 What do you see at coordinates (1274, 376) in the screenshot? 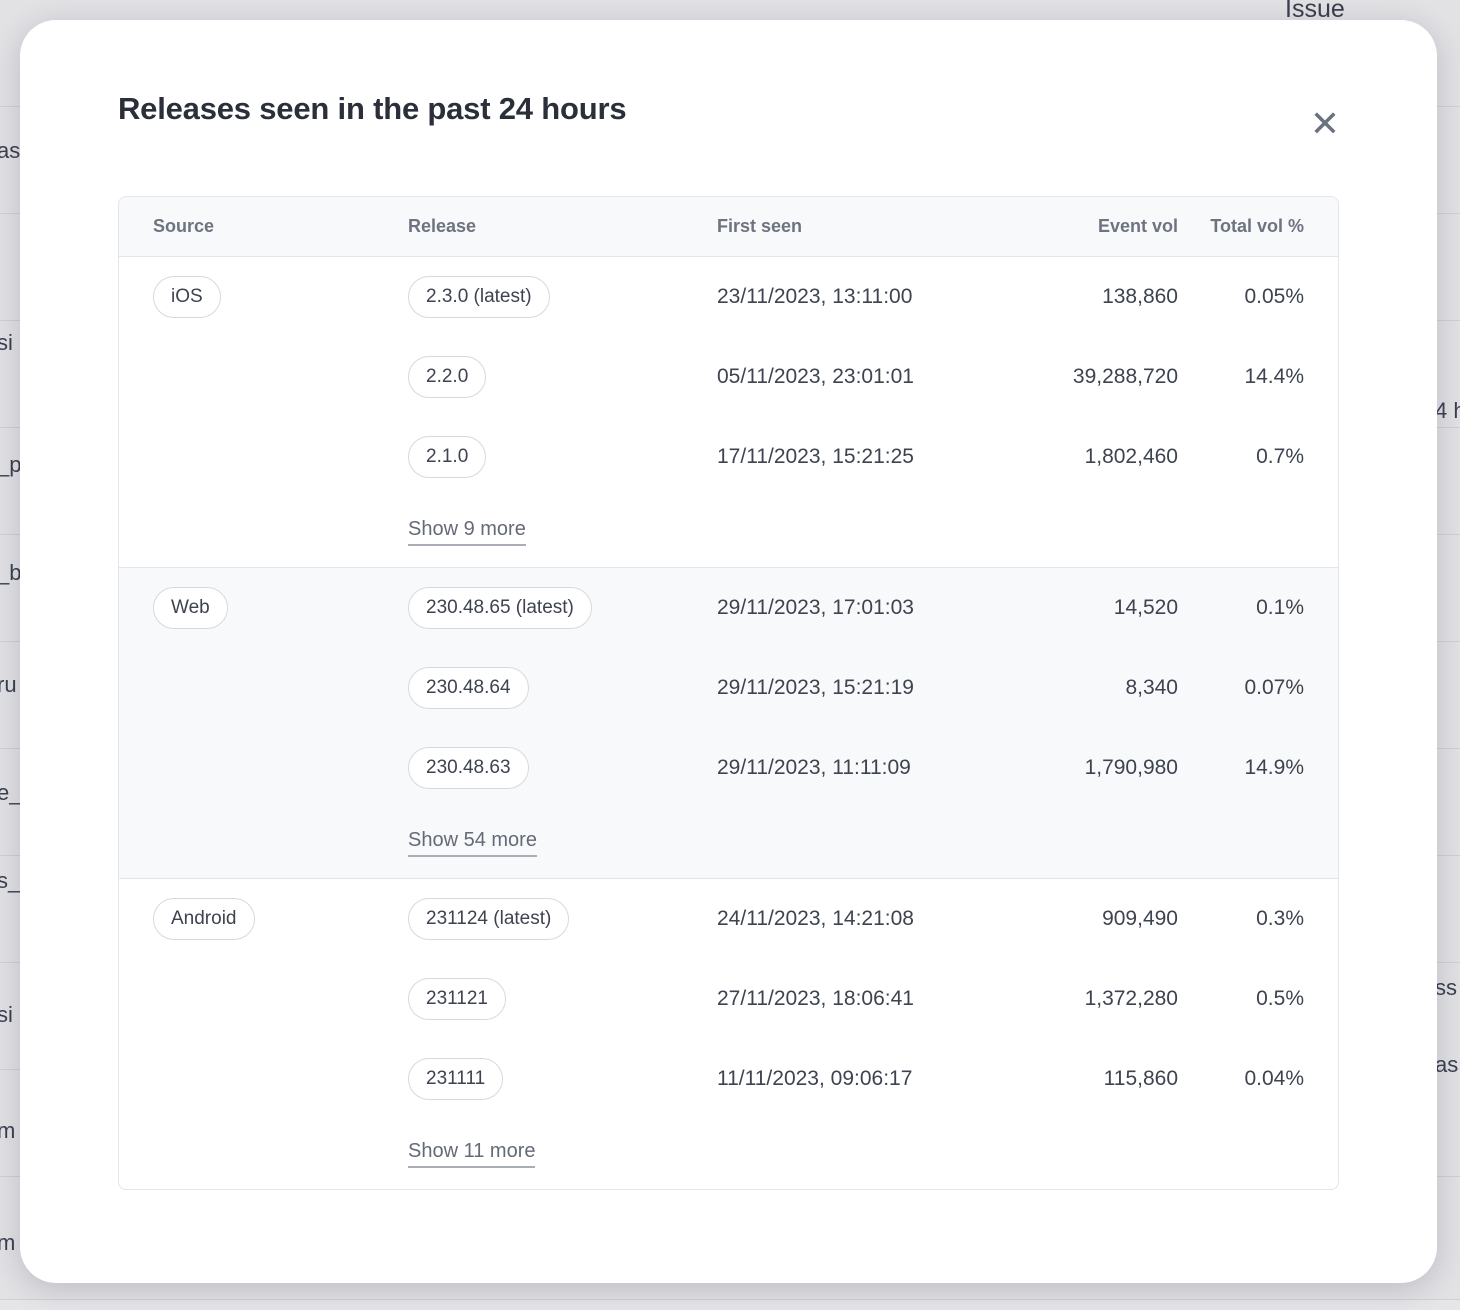
I see `total-vol-cell: 14.4%` at bounding box center [1274, 376].